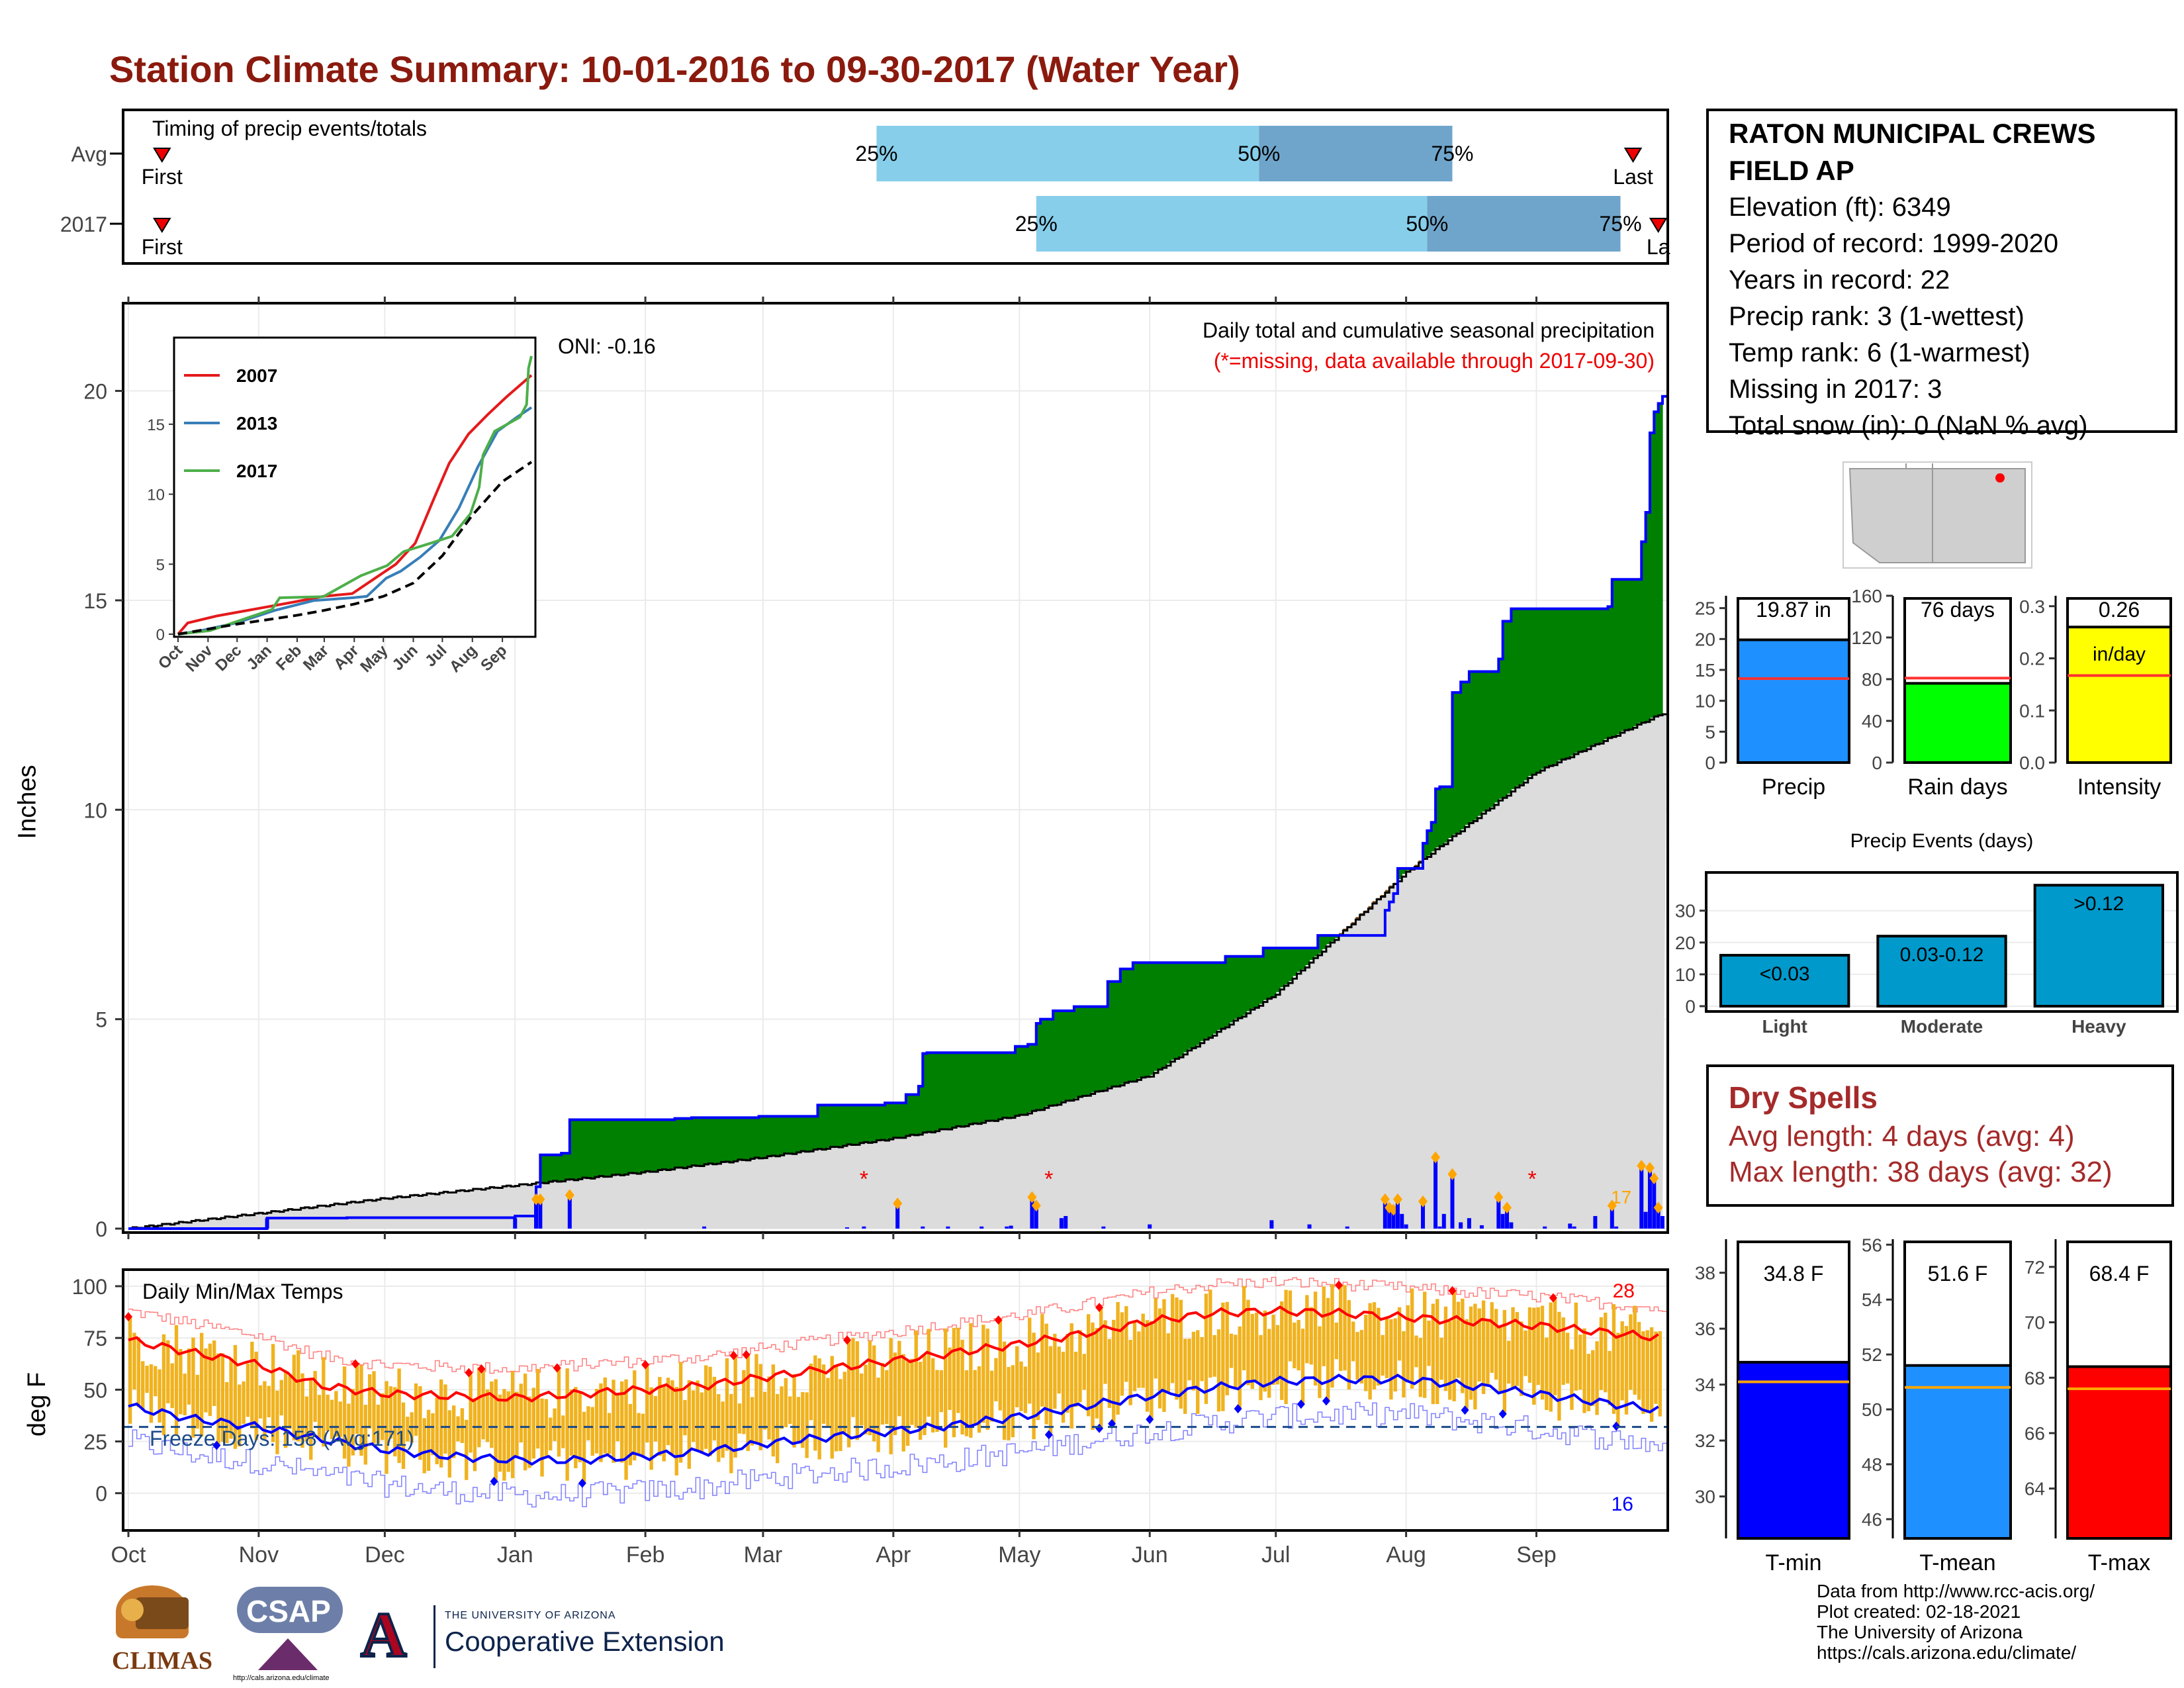  What do you see at coordinates (1942, 955) in the screenshot?
I see `events-value-label: 0.03-0.12` at bounding box center [1942, 955].